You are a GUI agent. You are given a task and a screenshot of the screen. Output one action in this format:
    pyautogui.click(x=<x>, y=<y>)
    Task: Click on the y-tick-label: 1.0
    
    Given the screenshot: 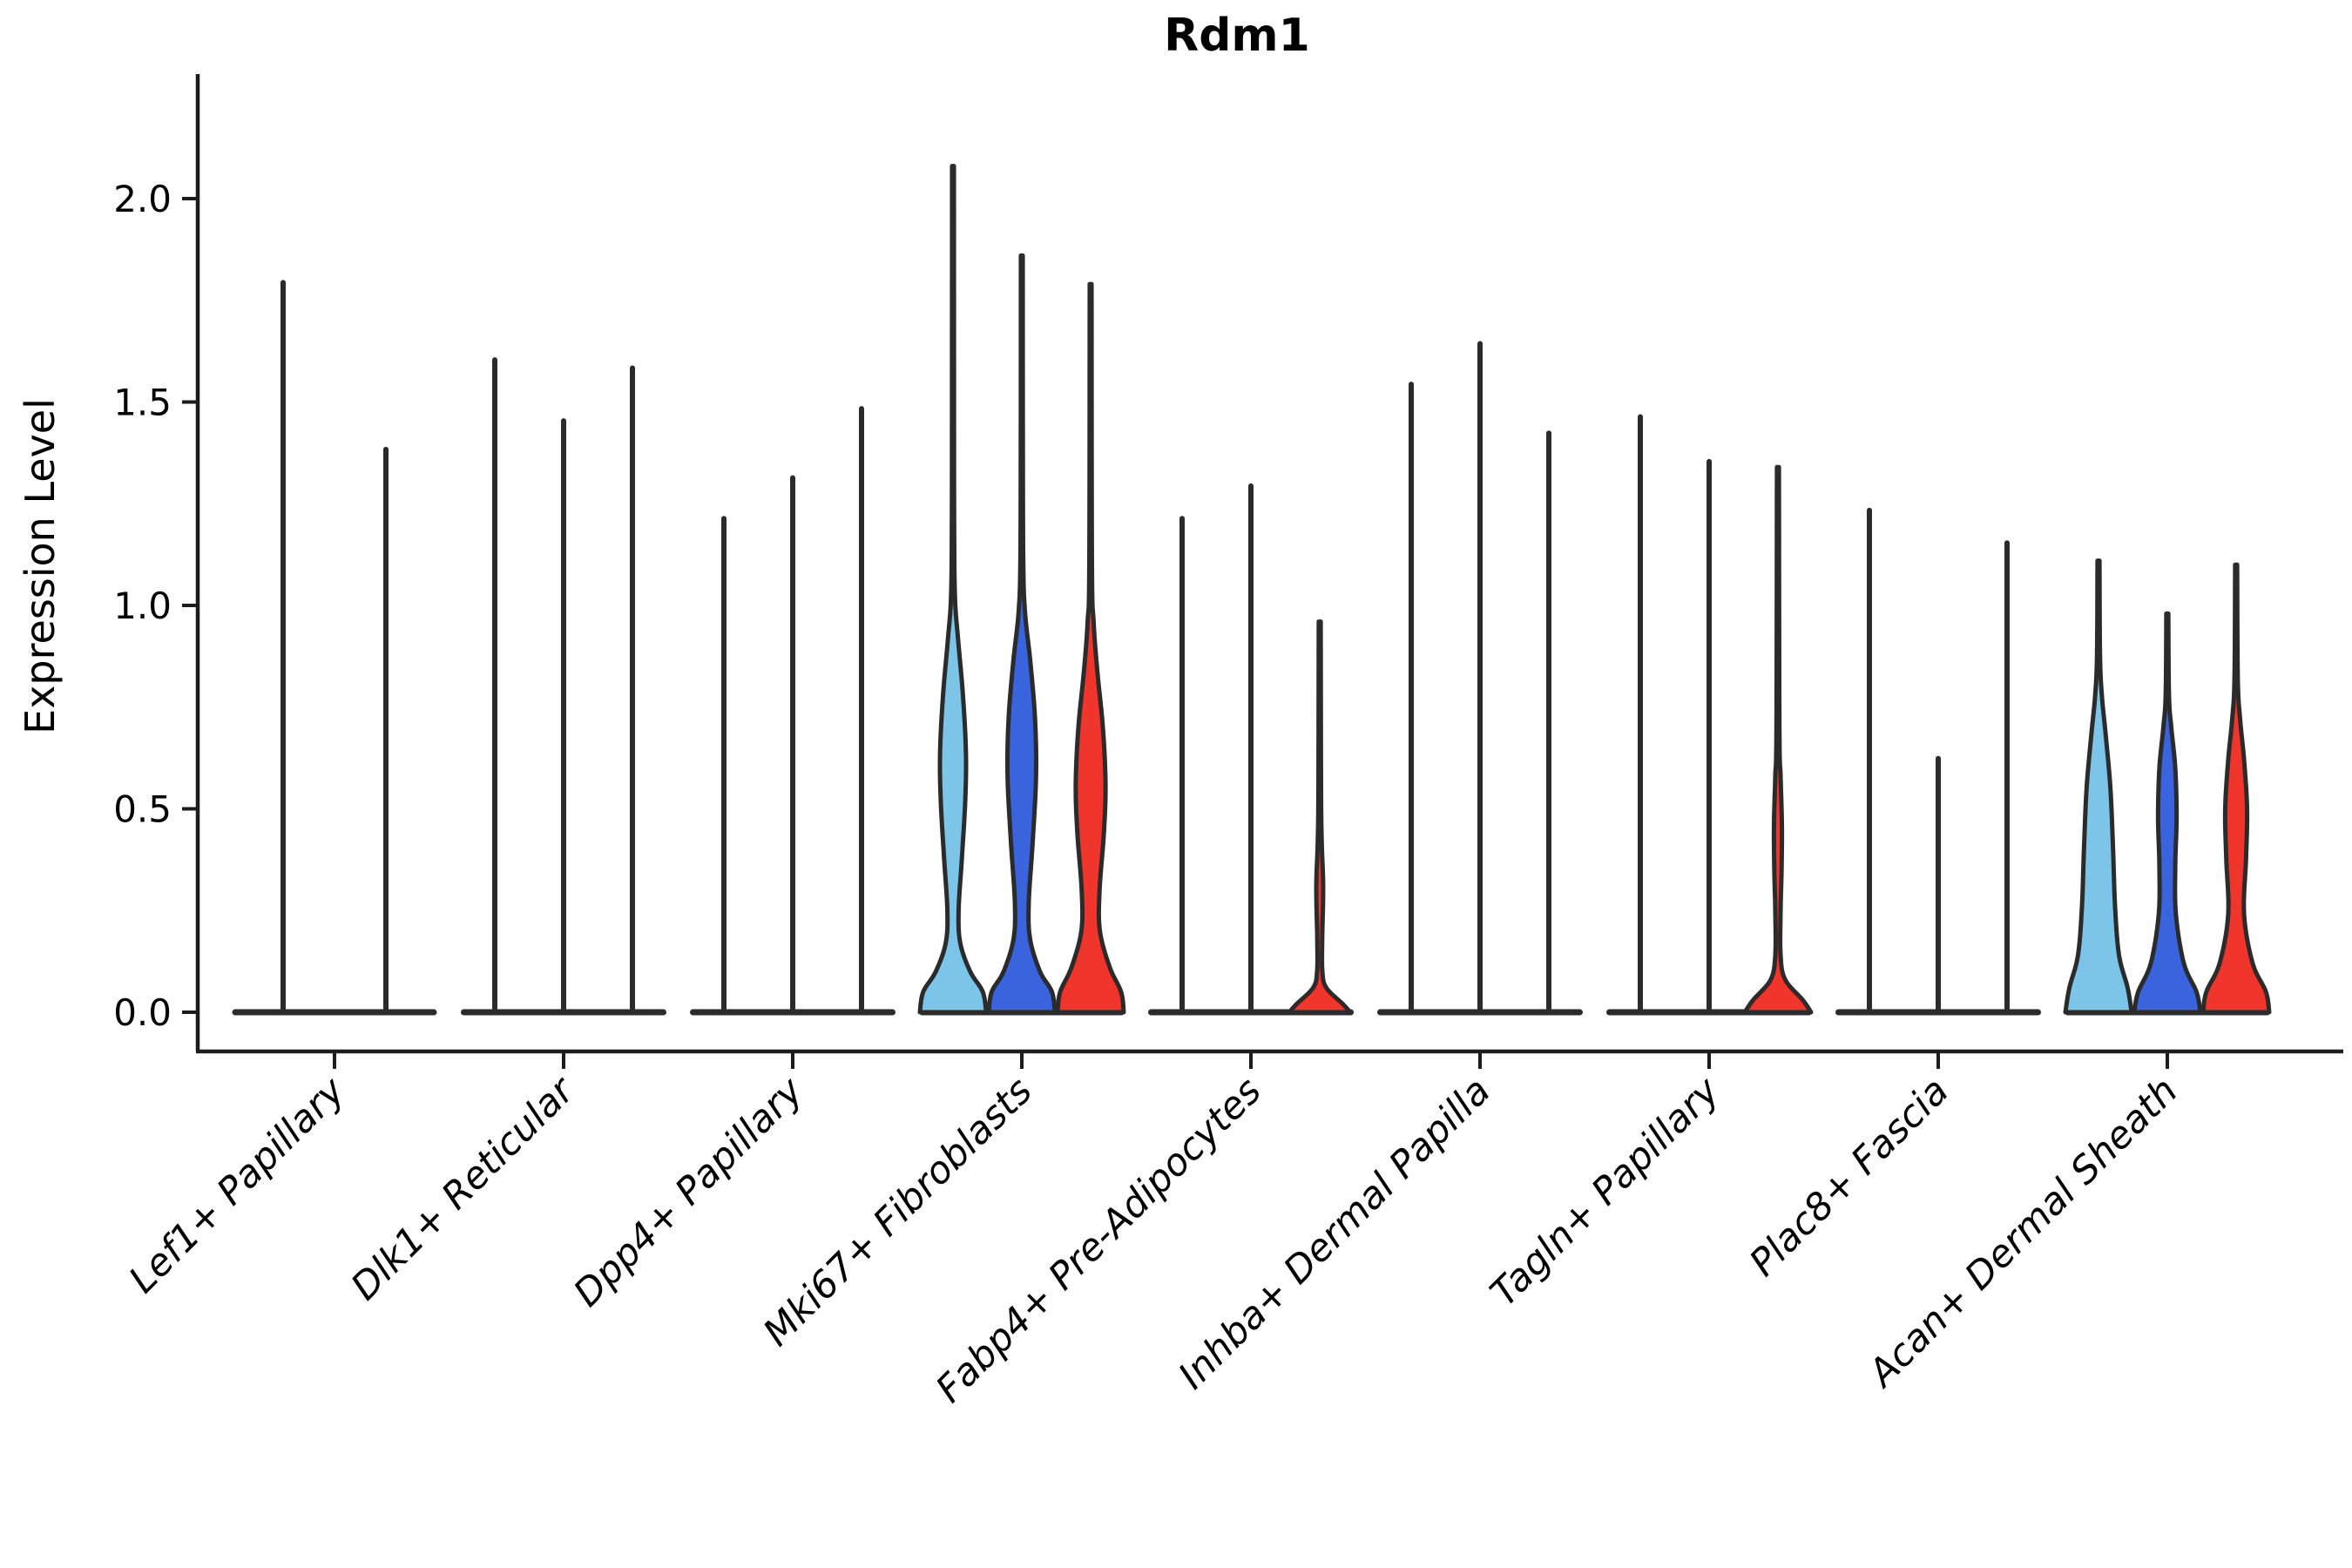 What is the action you would take?
    pyautogui.click(x=142, y=606)
    